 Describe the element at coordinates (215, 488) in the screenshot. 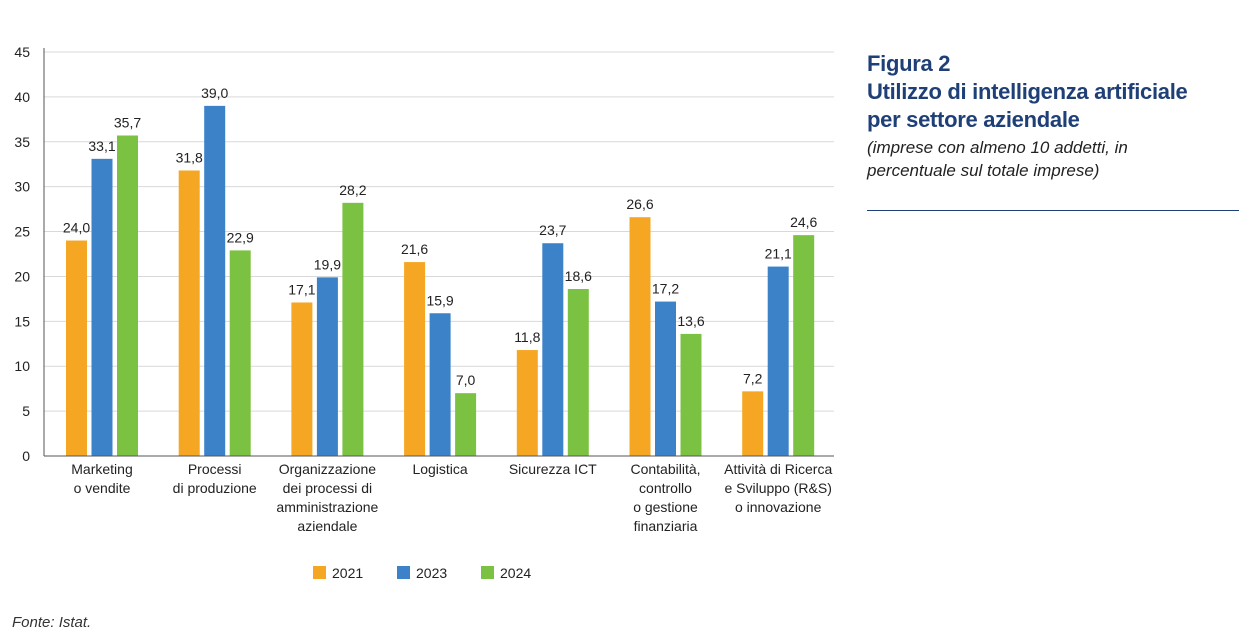

I see `x-category-label: di produzione` at that location.